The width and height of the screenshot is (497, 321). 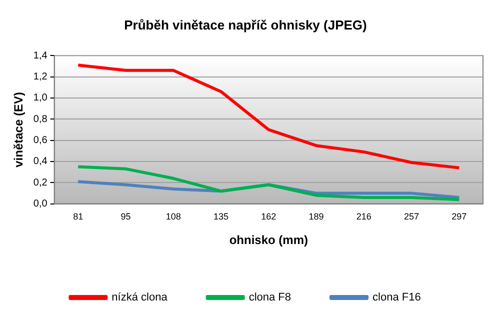 I want to click on y-tick-label: 0,4, so click(x=40, y=162).